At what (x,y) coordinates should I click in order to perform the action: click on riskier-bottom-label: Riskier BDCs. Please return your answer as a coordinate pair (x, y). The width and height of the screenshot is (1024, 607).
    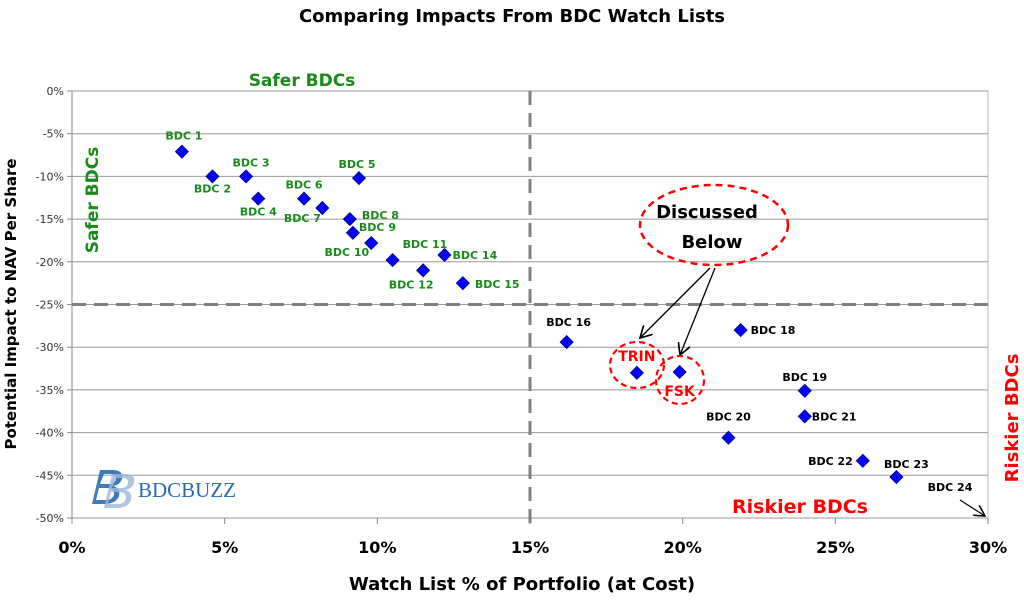
    Looking at the image, I should click on (800, 507).